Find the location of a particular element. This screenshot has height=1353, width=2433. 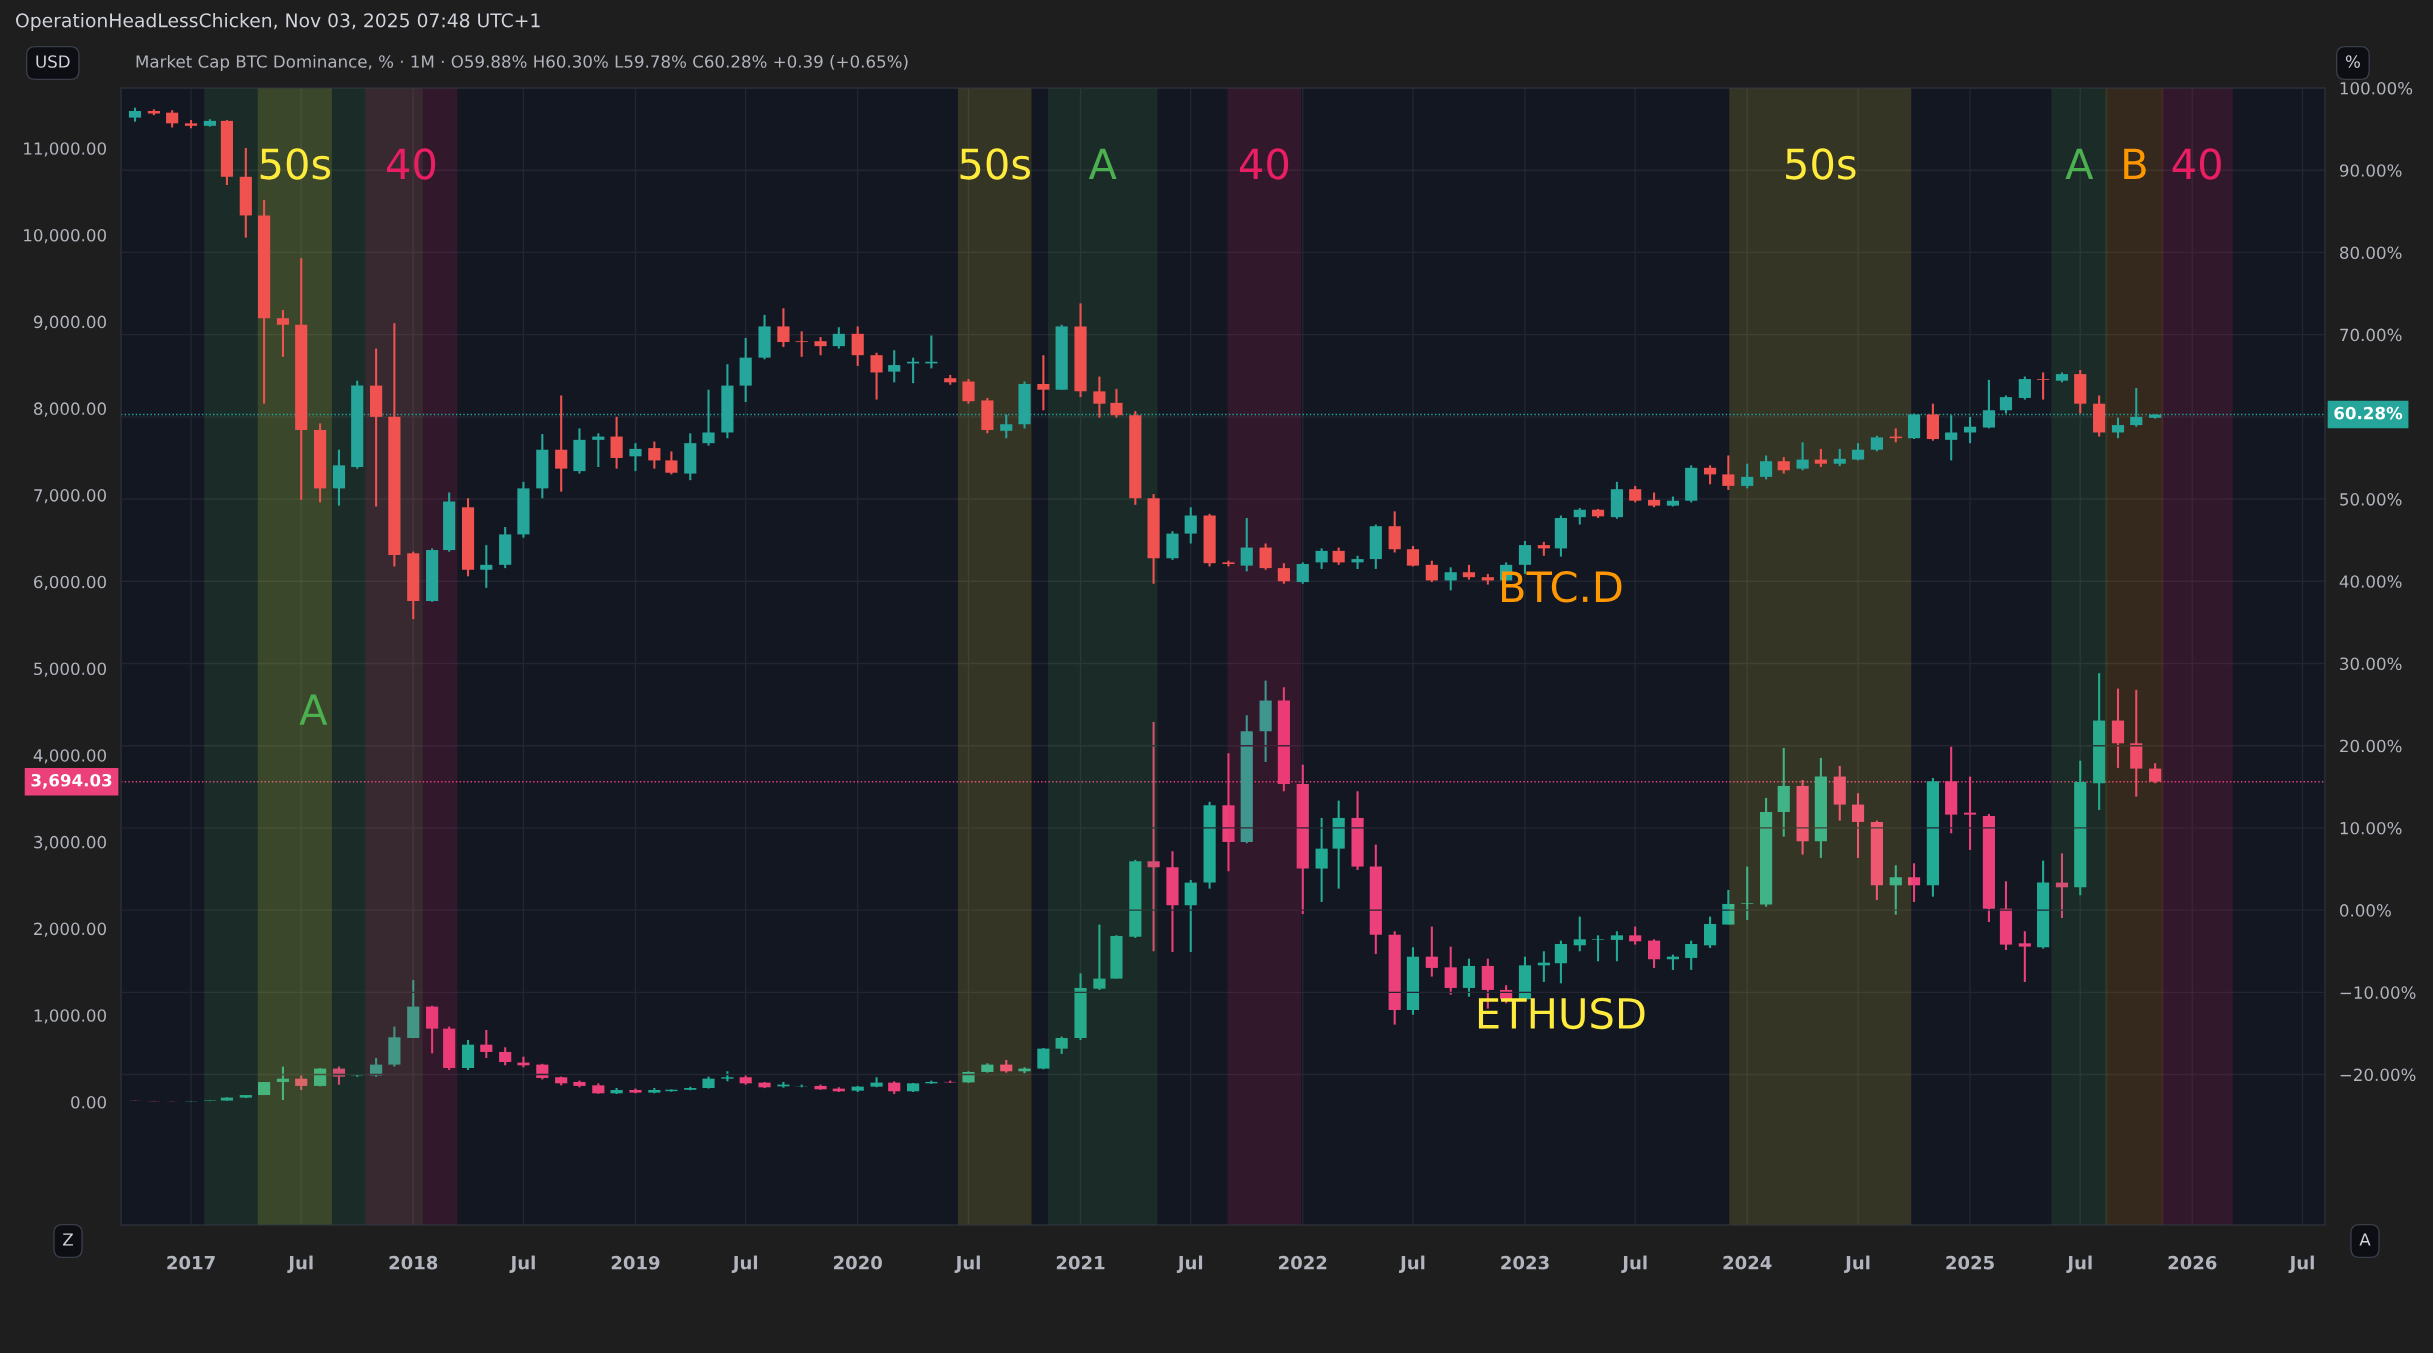

x-tick-label: 2018 is located at coordinates (413, 1262).